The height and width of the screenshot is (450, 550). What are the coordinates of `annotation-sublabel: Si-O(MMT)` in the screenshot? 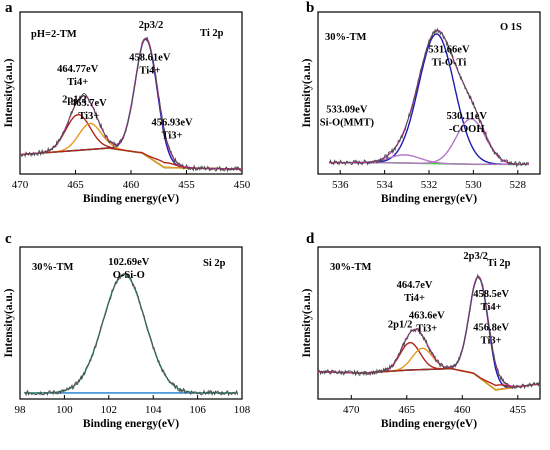 It's located at (347, 122).